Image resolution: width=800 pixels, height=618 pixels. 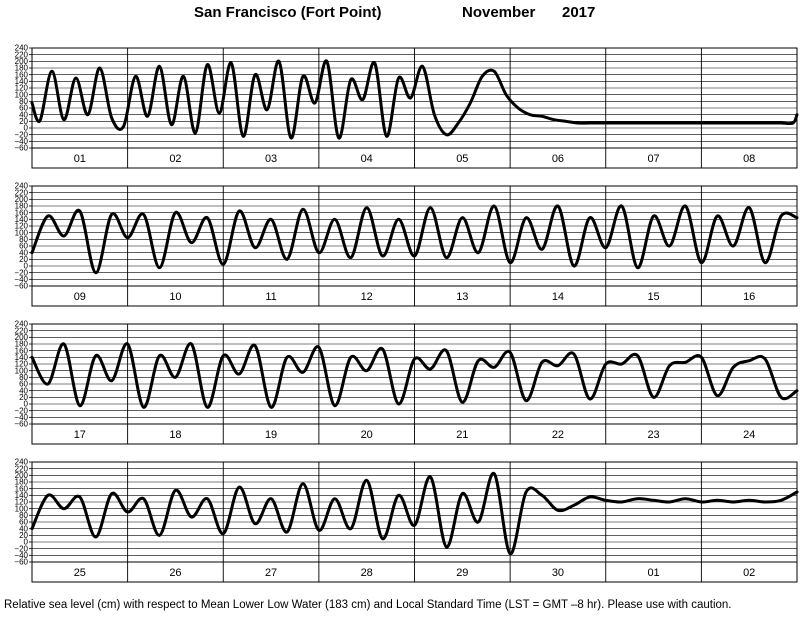 What do you see at coordinates (367, 297) in the screenshot?
I see `day-label: 12` at bounding box center [367, 297].